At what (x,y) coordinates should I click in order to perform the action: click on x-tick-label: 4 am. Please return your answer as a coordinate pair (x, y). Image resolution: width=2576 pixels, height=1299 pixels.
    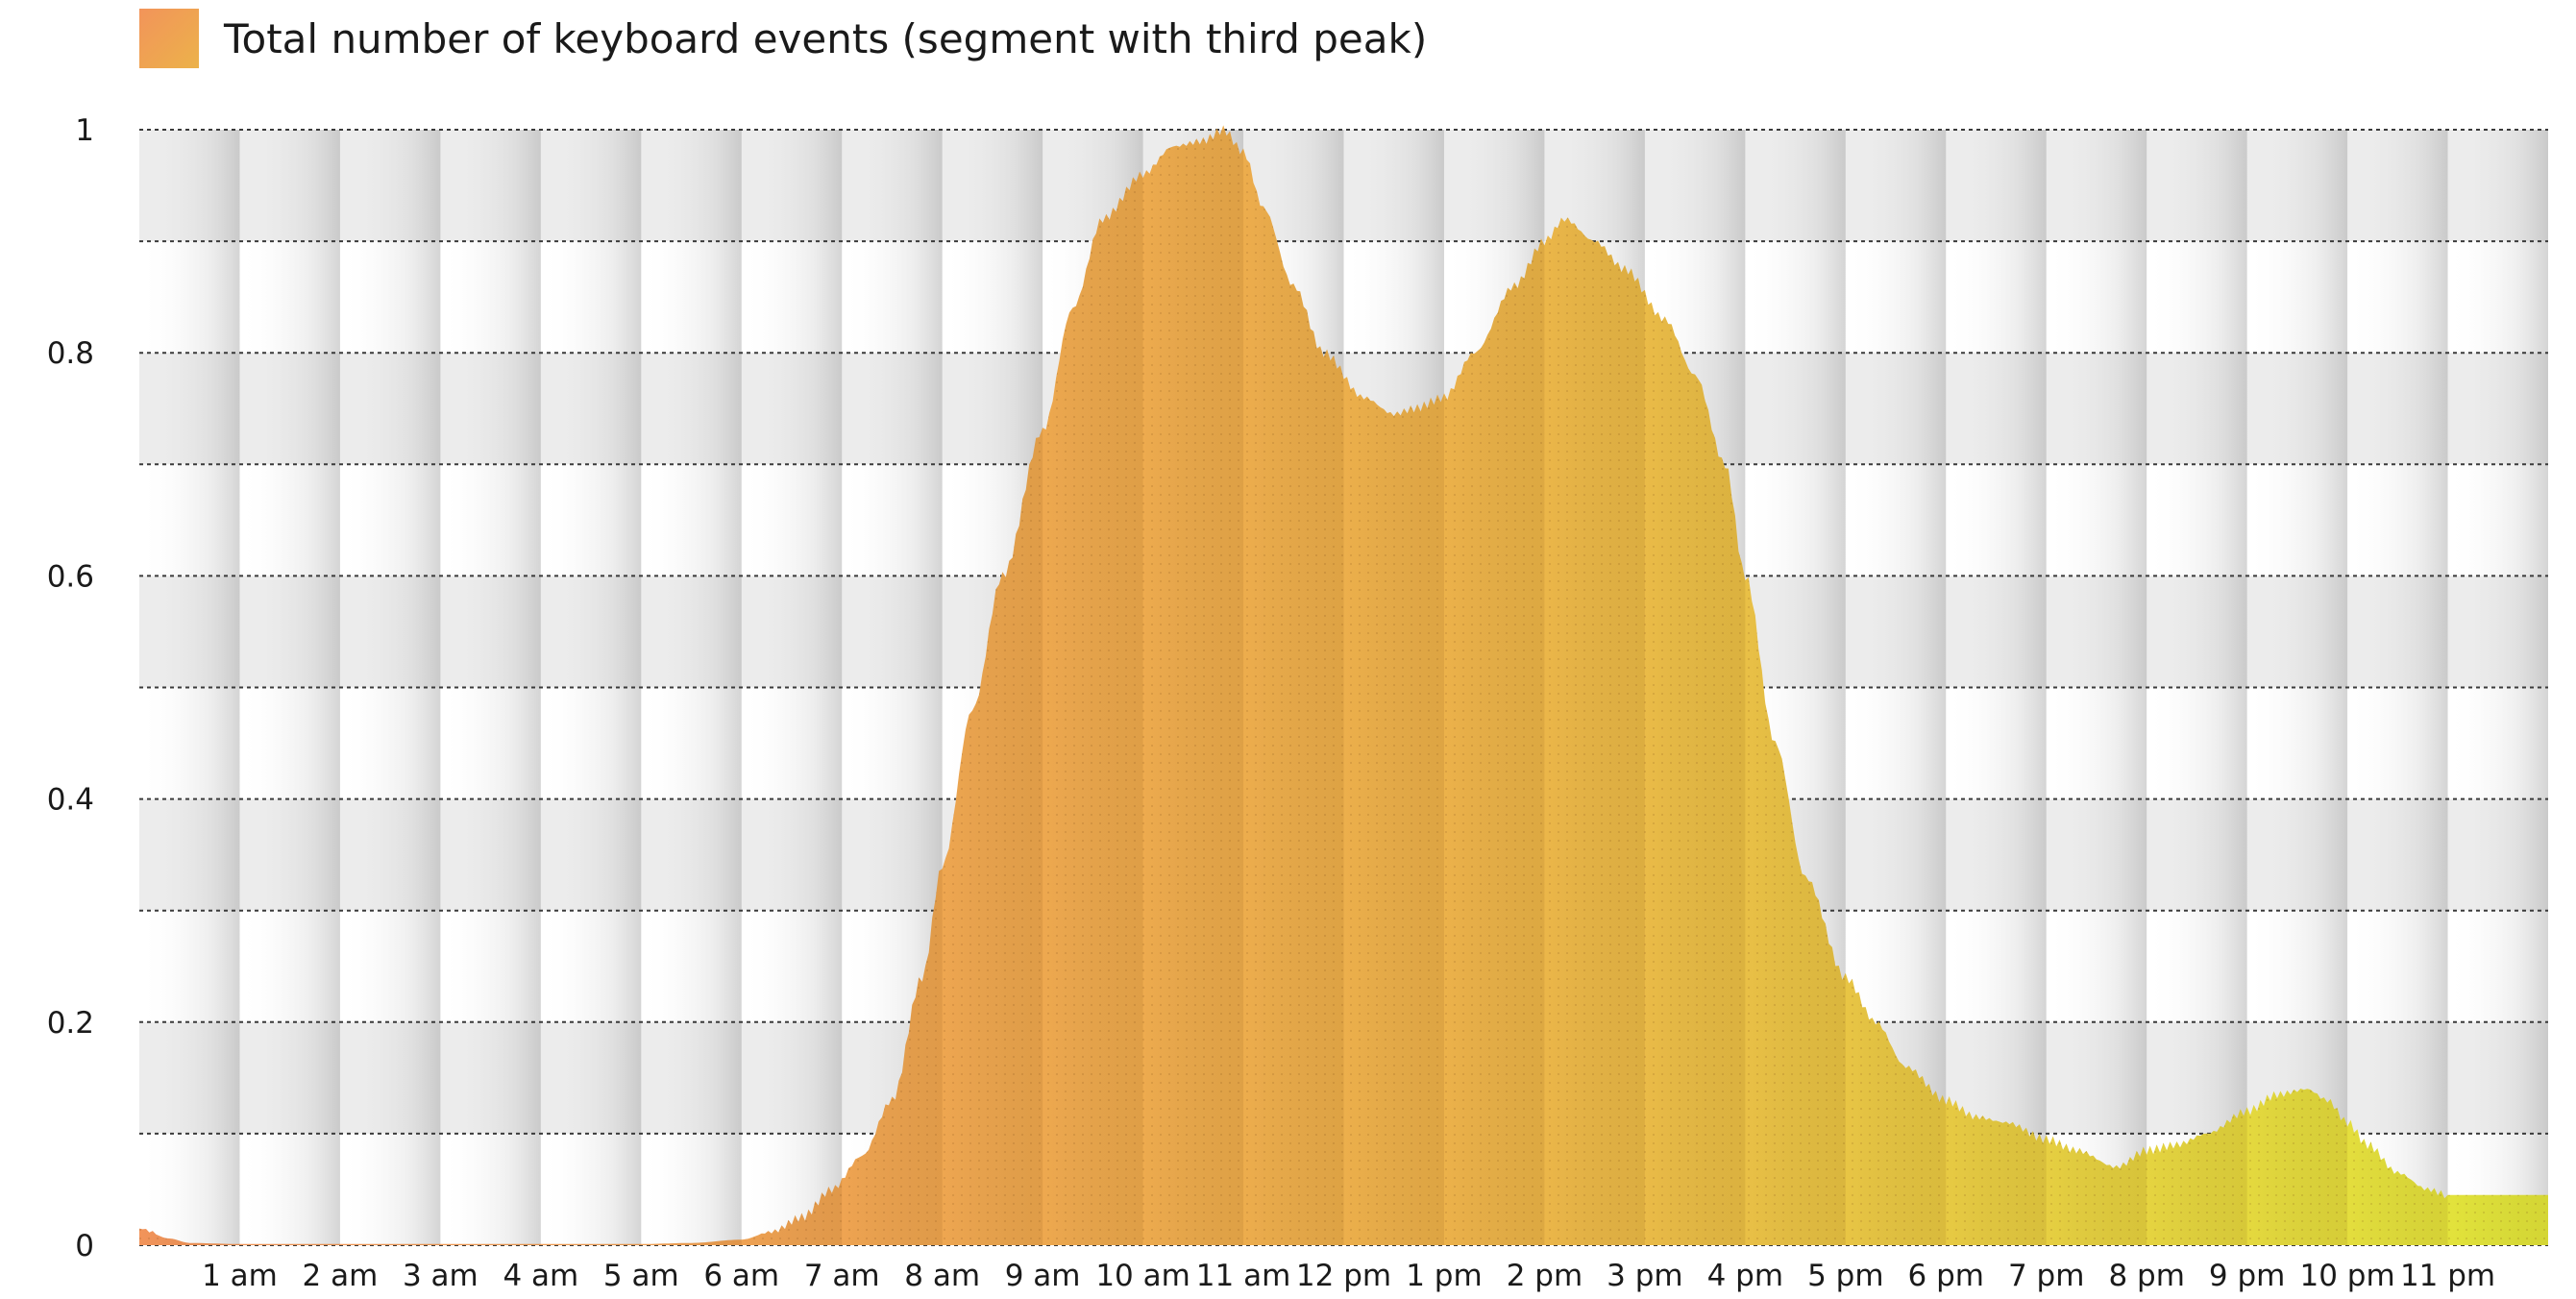
    Looking at the image, I should click on (540, 1276).